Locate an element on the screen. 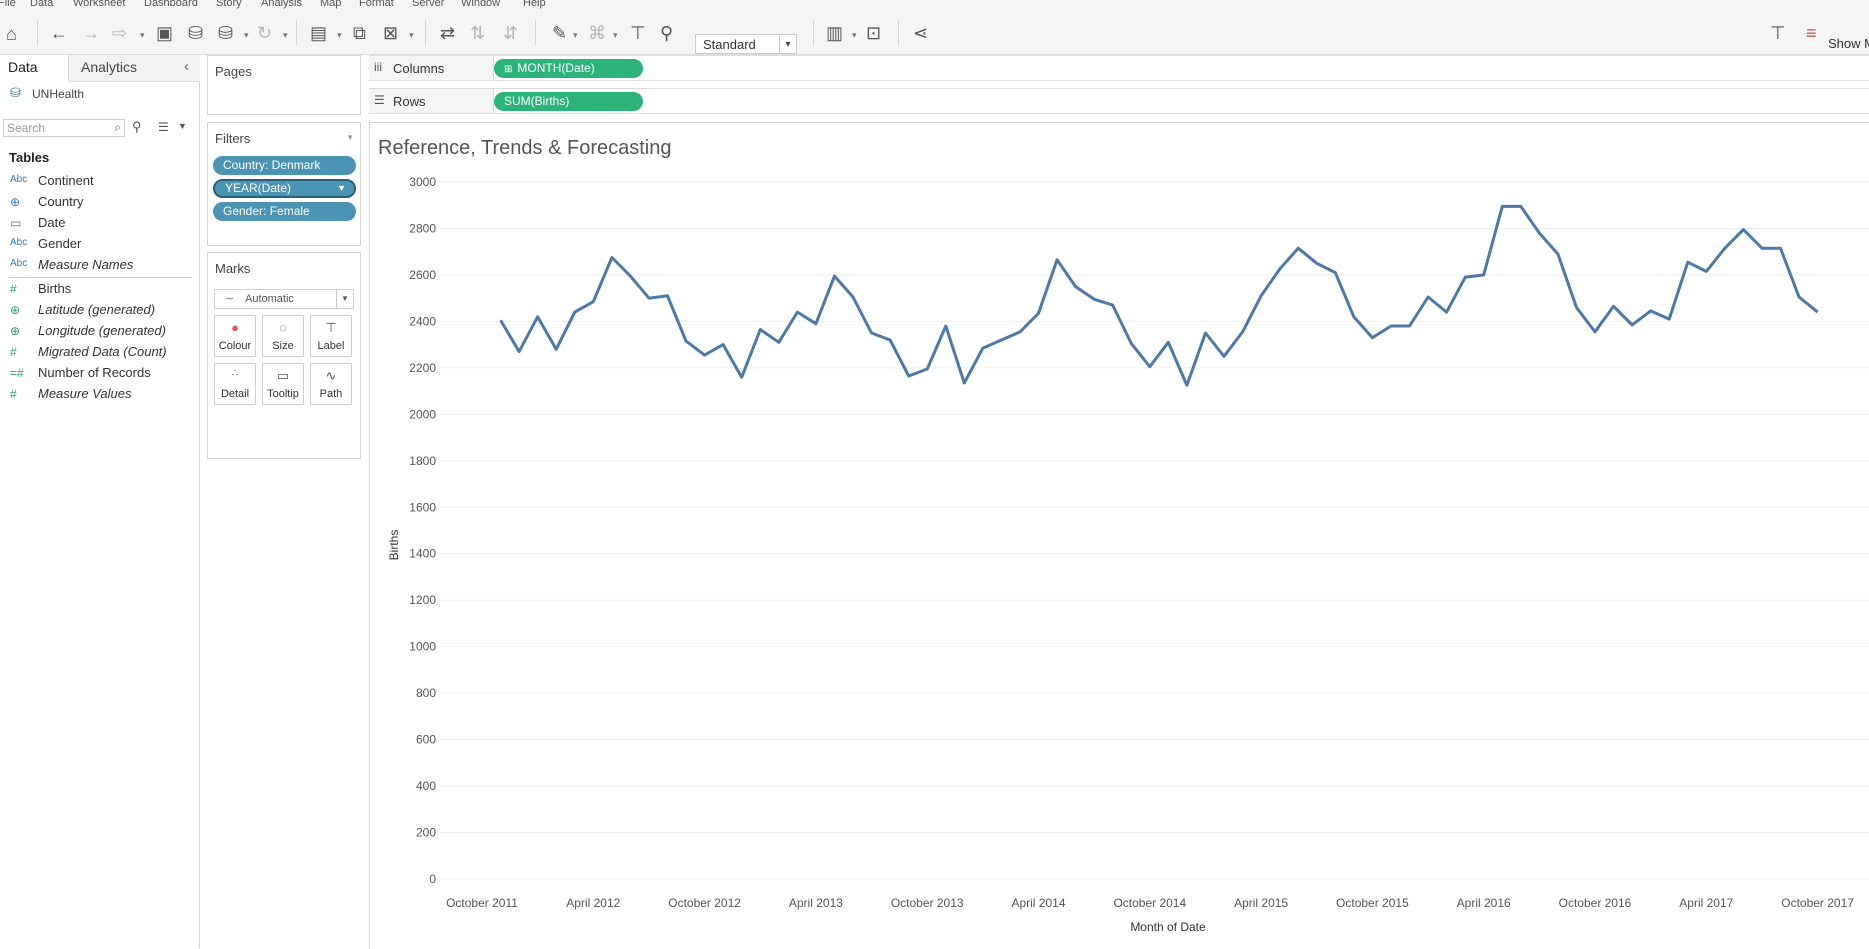 Image resolution: width=1869 pixels, height=949 pixels. show-cards-icon: ▥ is located at coordinates (835, 33).